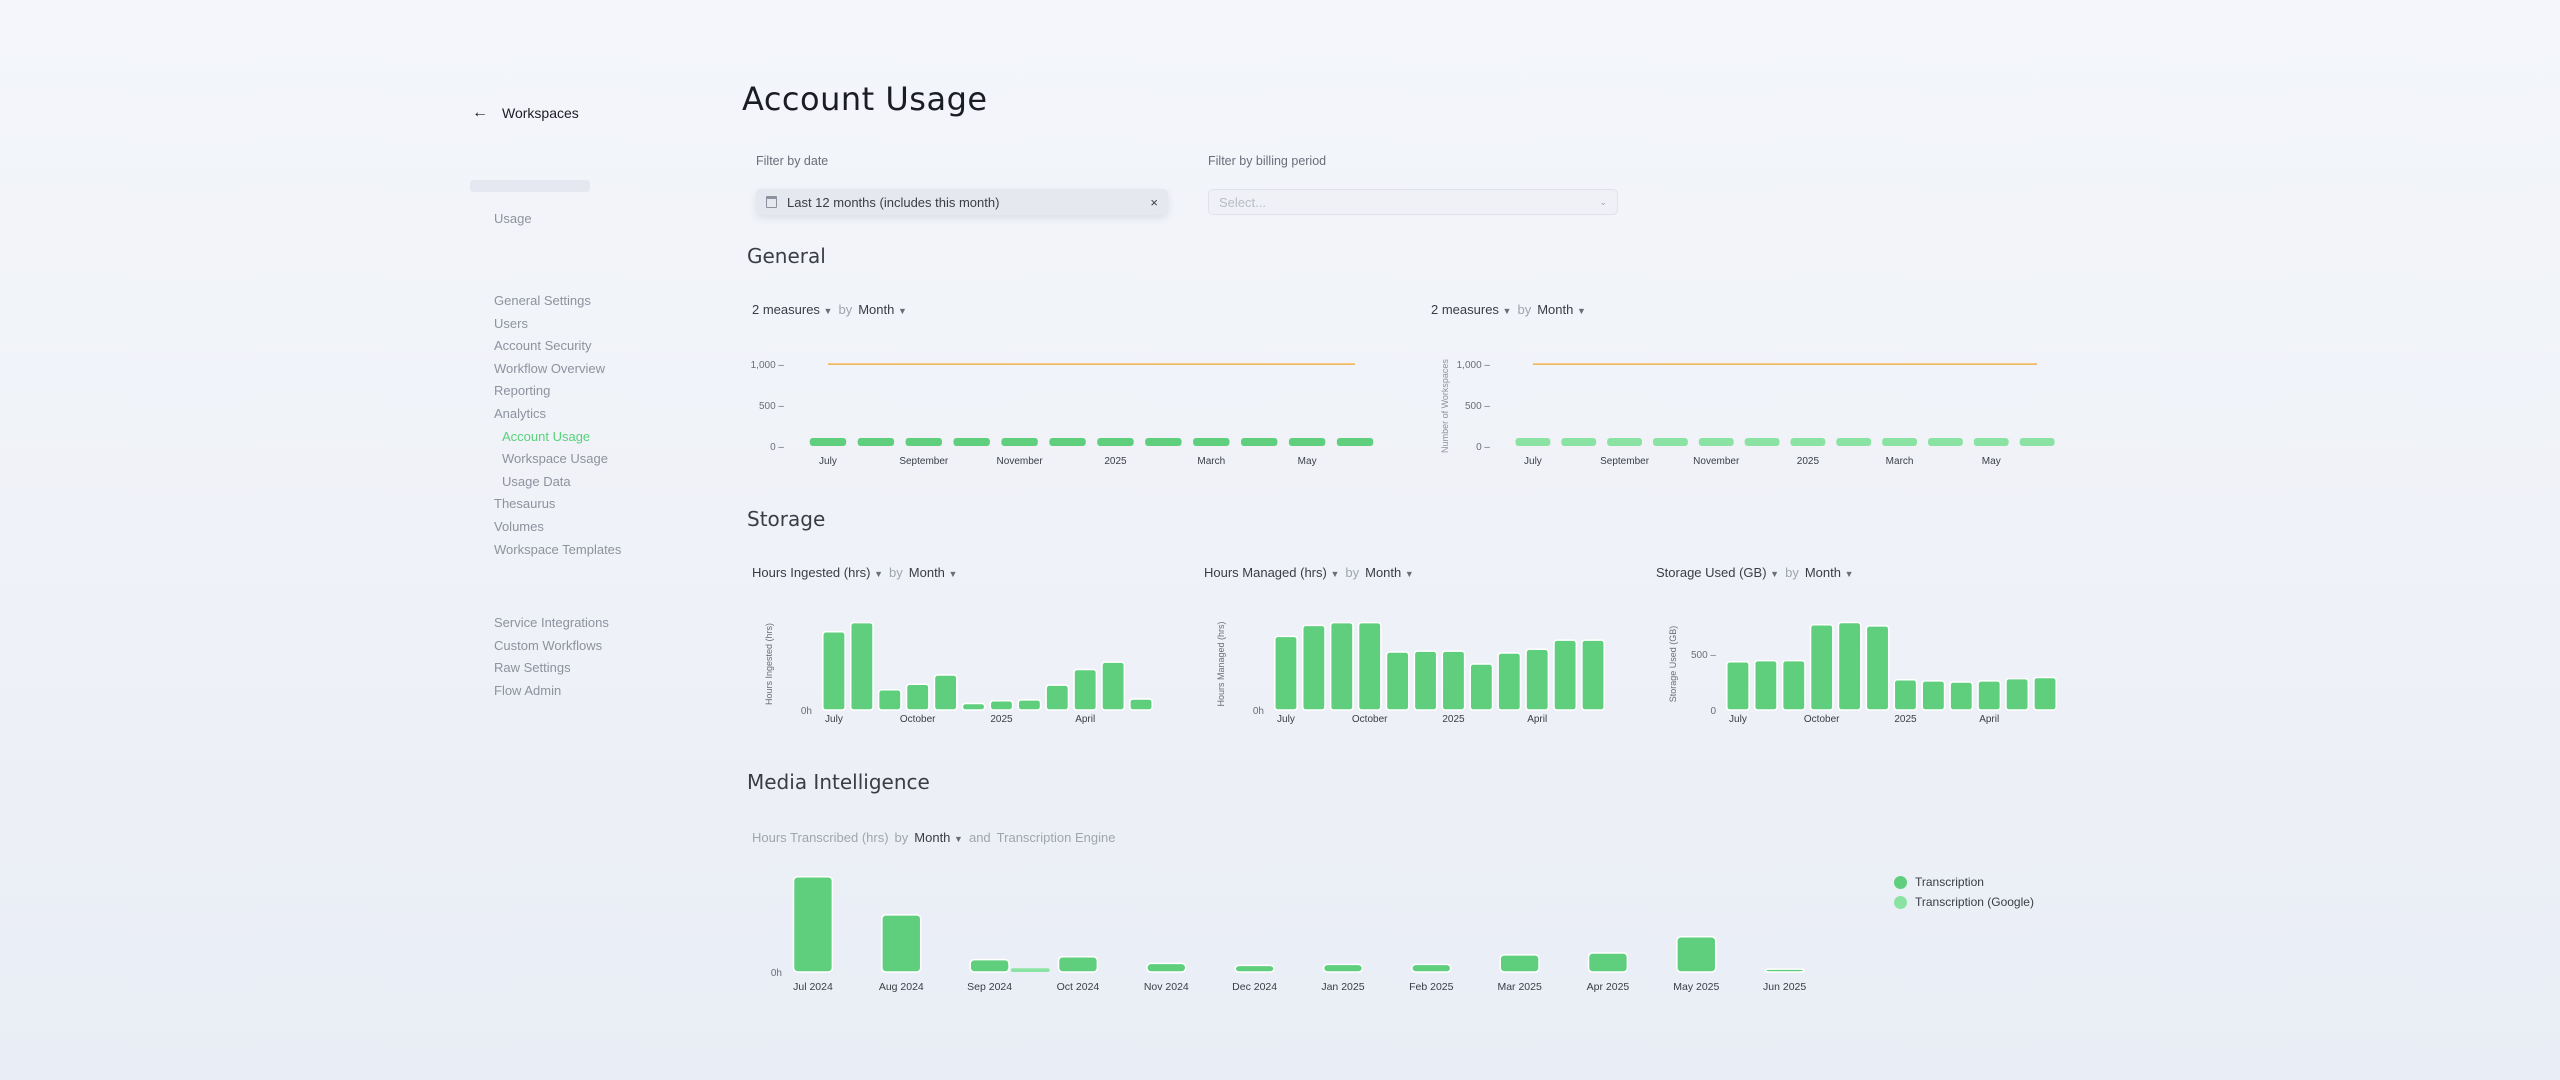 Image resolution: width=2560 pixels, height=1080 pixels. I want to click on y-tick-label: 0h, so click(776, 973).